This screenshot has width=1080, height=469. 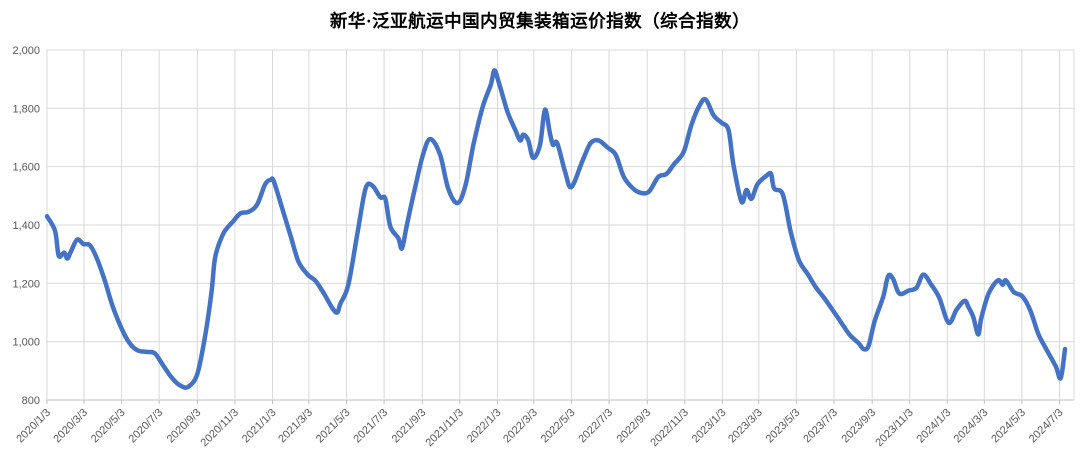 What do you see at coordinates (783, 426) in the screenshot?
I see `x-axis-label: 2023/5/3` at bounding box center [783, 426].